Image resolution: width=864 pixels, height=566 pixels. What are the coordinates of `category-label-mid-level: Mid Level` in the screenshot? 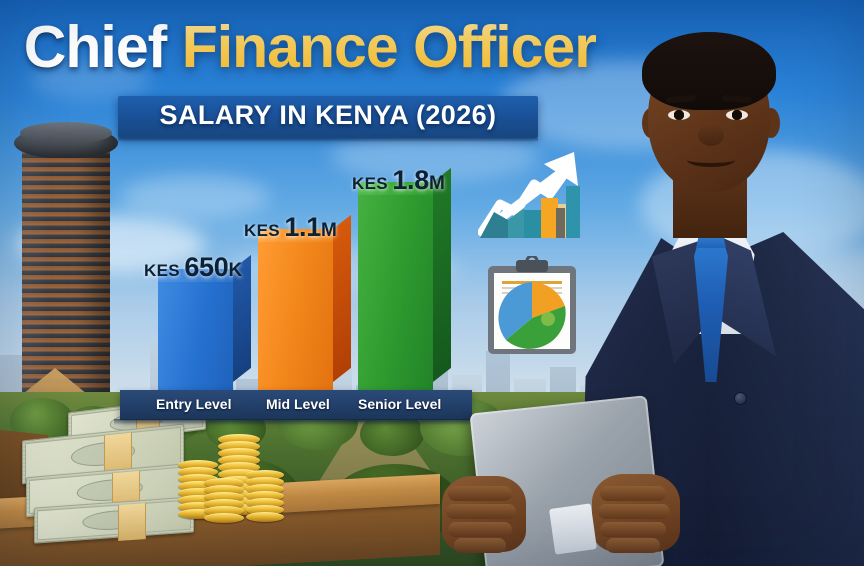 It's located at (298, 404).